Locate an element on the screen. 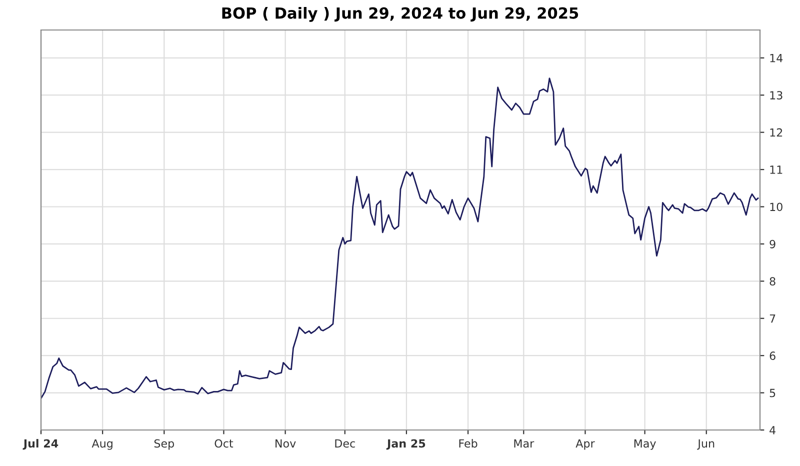 The height and width of the screenshot is (466, 800). y-tick-label: 8 is located at coordinates (773, 281).